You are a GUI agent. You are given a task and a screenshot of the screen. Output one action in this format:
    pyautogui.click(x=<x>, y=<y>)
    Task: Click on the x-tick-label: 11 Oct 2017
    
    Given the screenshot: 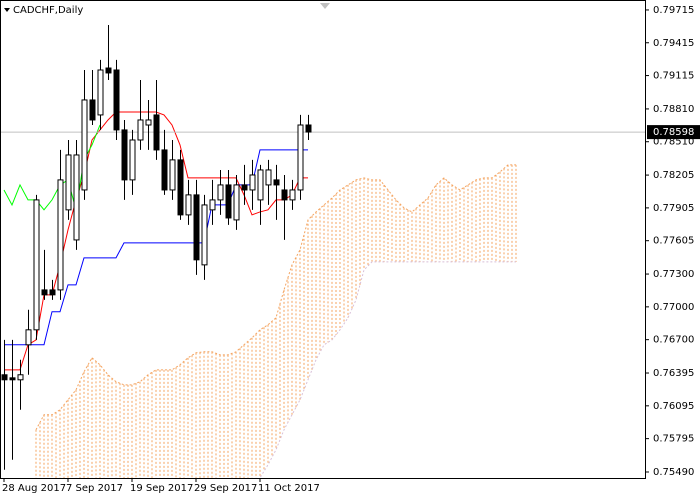 What is the action you would take?
    pyautogui.click(x=289, y=488)
    